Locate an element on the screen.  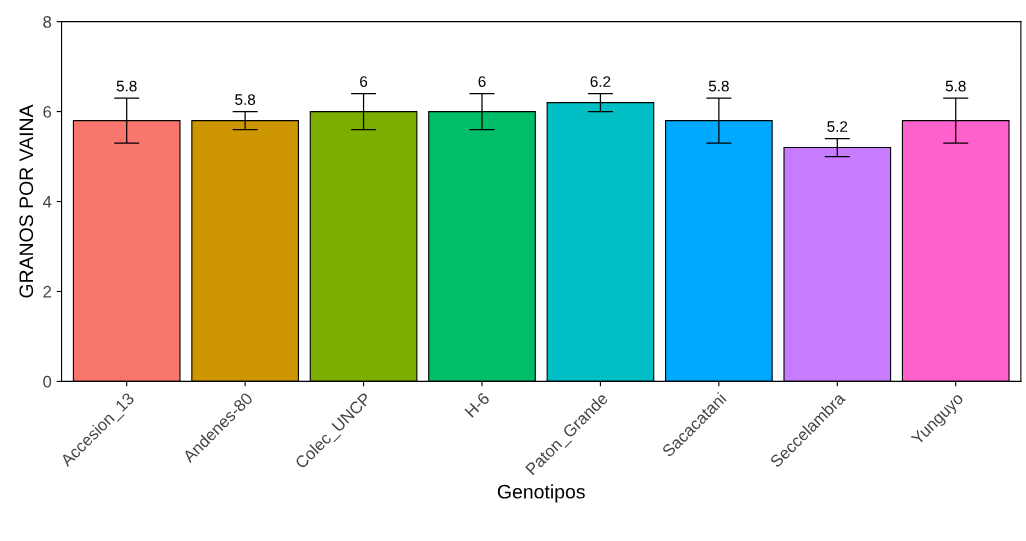
x-axis-title: Genotipos is located at coordinates (541, 493).